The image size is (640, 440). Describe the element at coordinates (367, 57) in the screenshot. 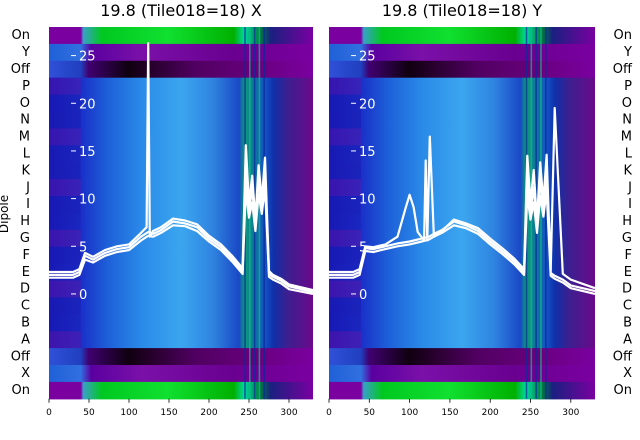

I see `y-tick-label: 25` at that location.